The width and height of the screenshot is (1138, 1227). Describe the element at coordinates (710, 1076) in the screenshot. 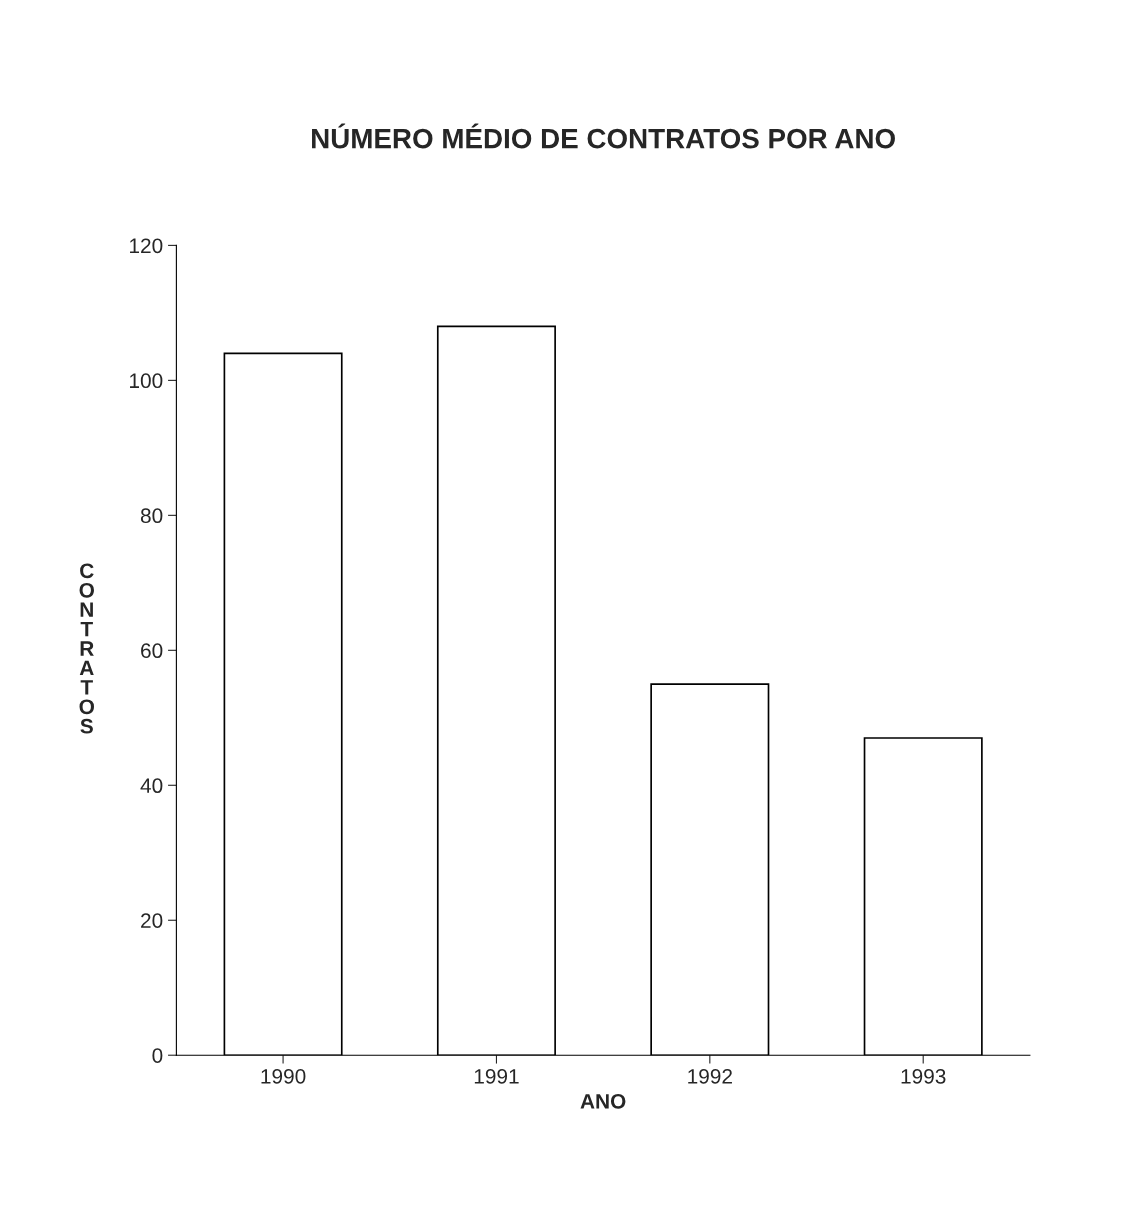

I see `x-tick-label: 1992` at that location.